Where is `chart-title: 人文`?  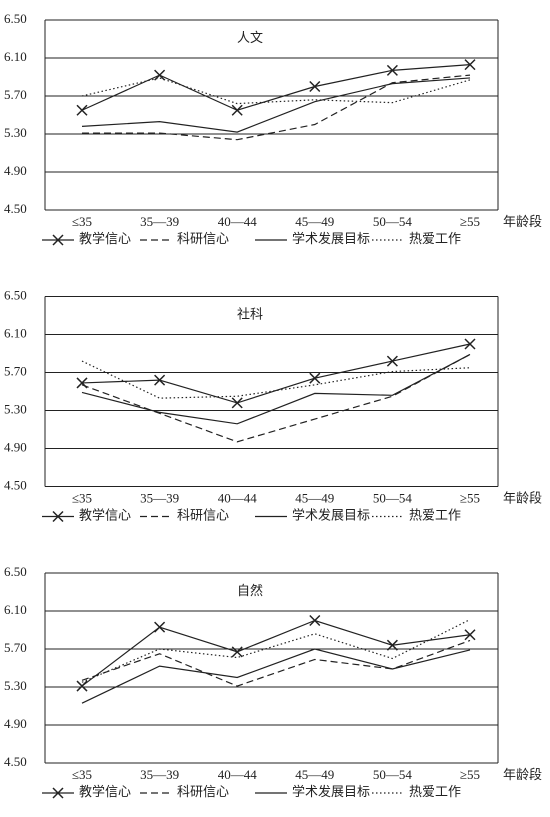
chart-title: 人文 is located at coordinates (250, 37).